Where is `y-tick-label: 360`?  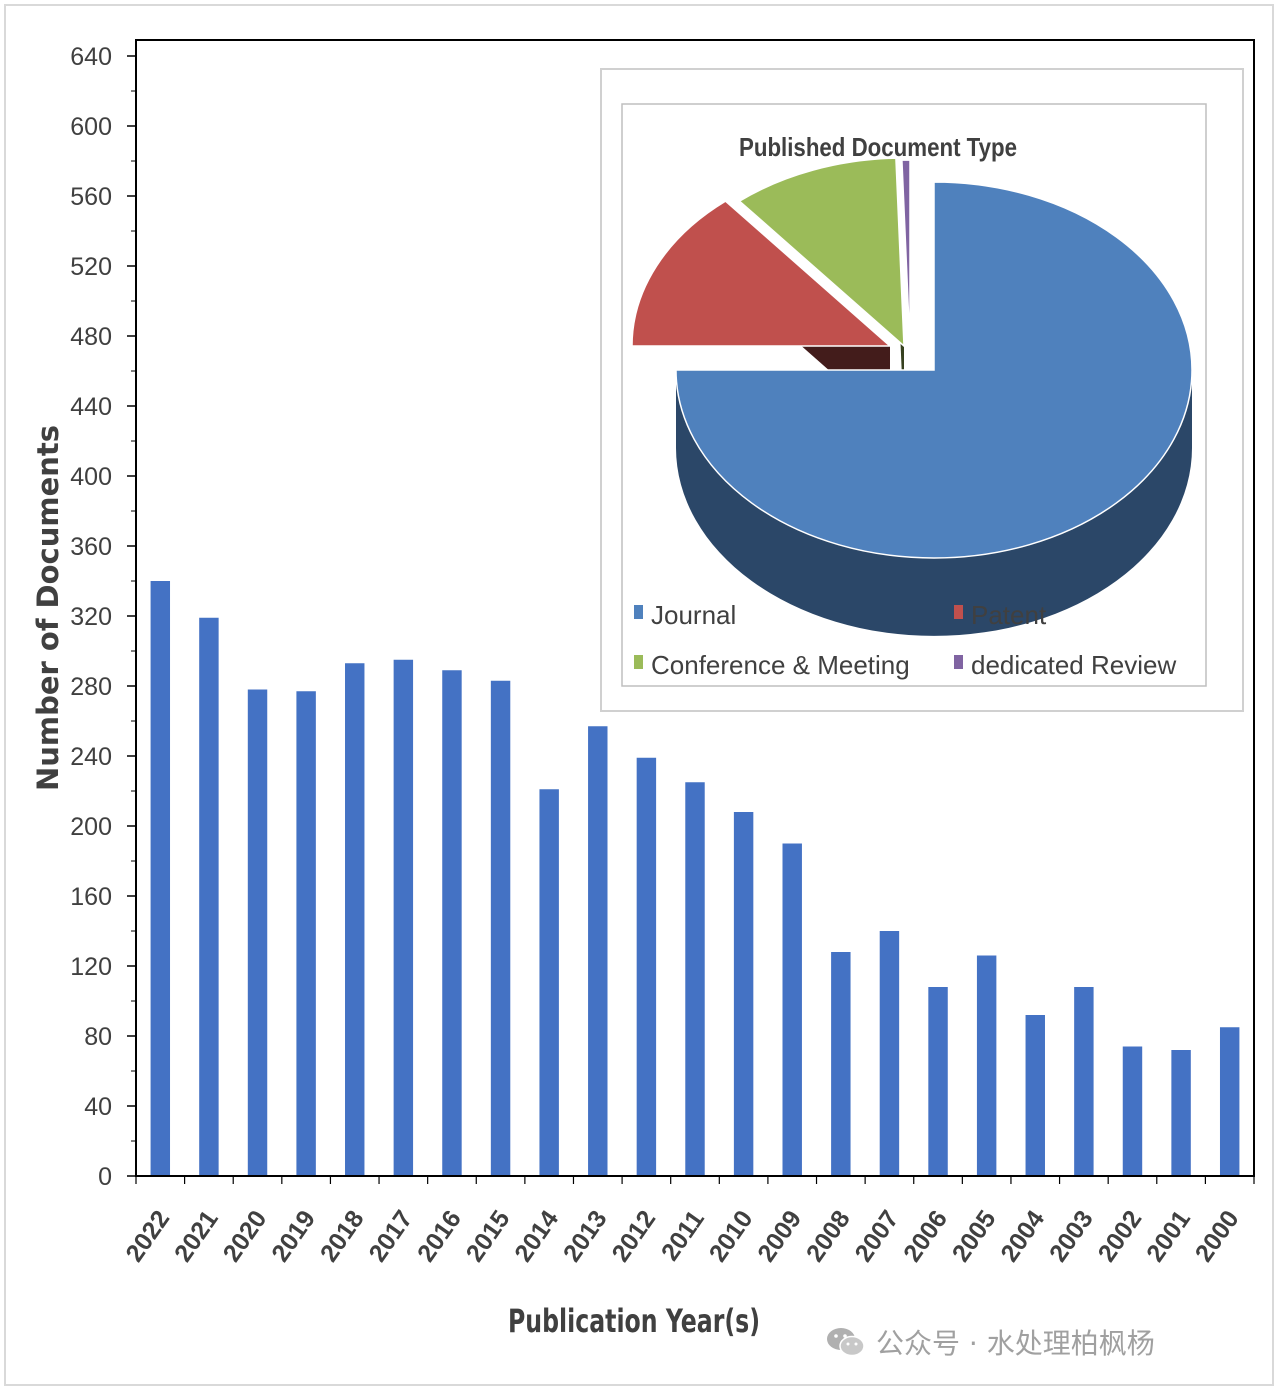
y-tick-label: 360 is located at coordinates (91, 547).